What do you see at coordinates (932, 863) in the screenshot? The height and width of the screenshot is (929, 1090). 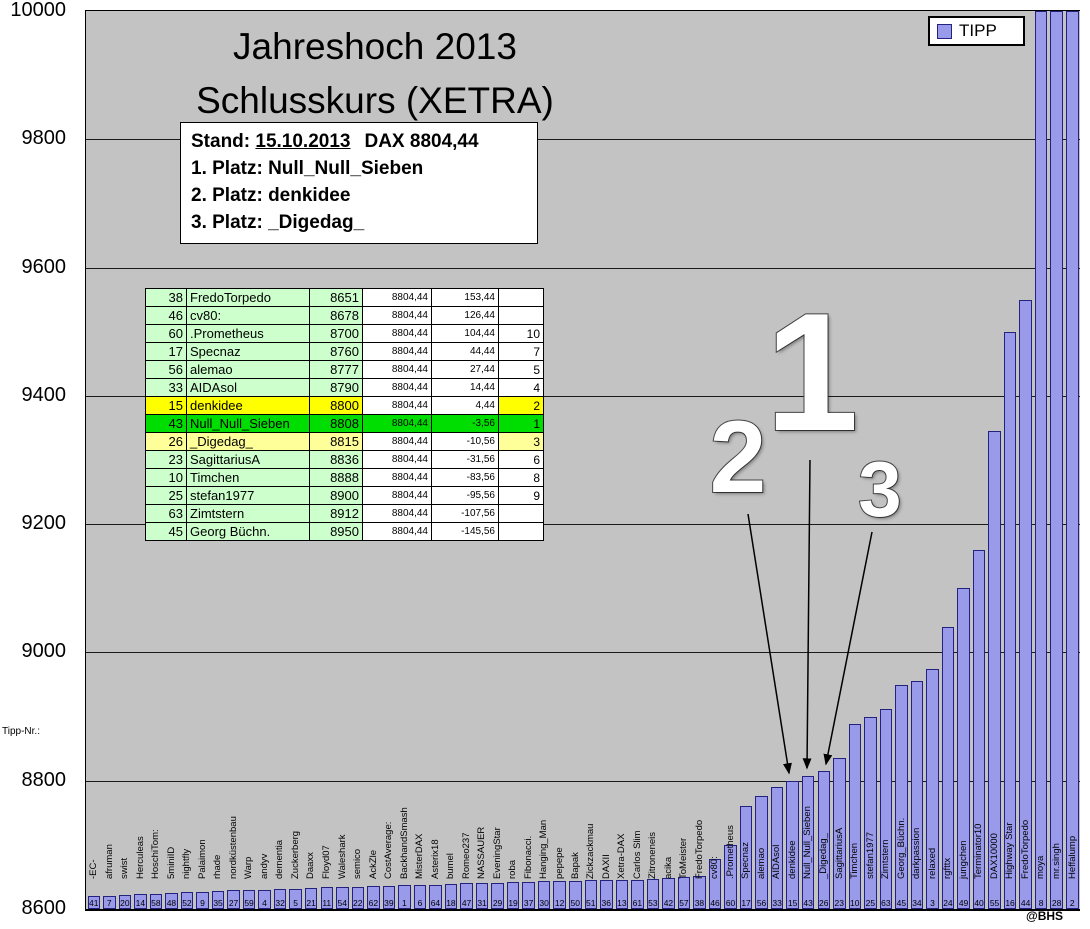 I see `bar-name-label: relaxed` at bounding box center [932, 863].